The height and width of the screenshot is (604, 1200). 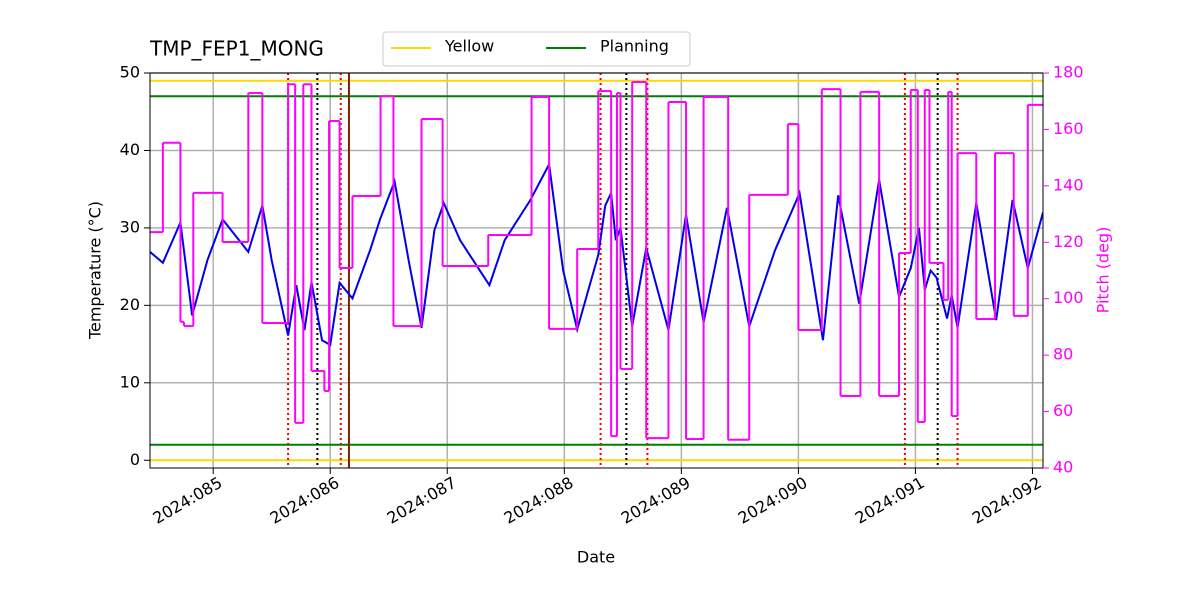 I want to click on y-tick-label: 20, so click(x=130, y=304).